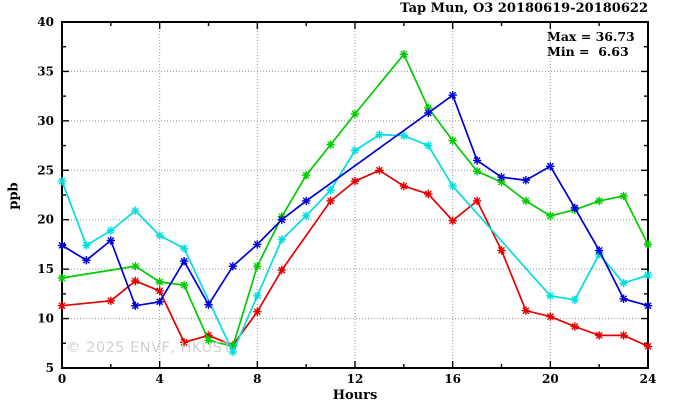 This screenshot has width=674, height=409. What do you see at coordinates (550, 379) in the screenshot?
I see `x-tick-label: 20` at bounding box center [550, 379].